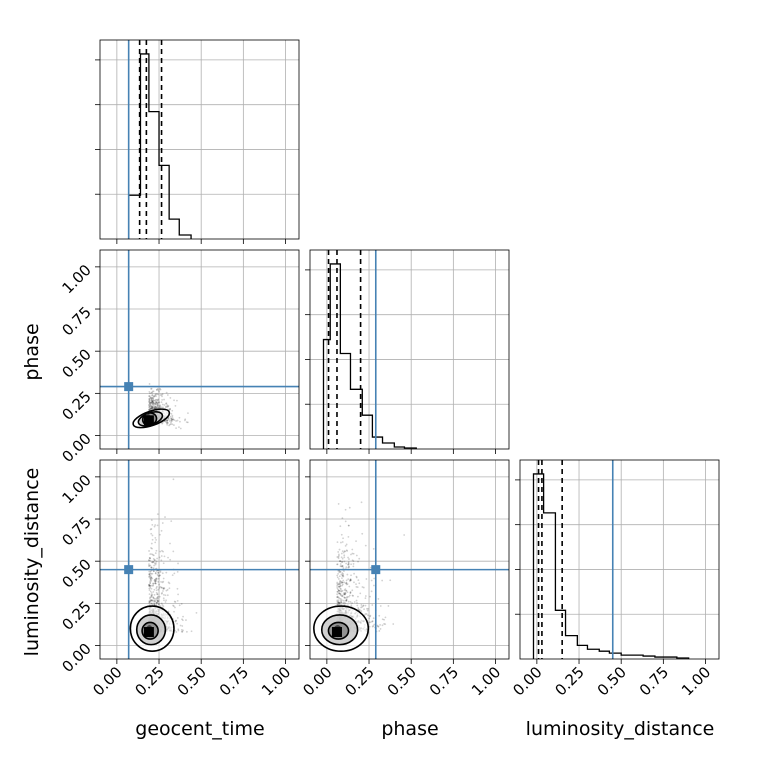 This screenshot has height=760, width=760. Describe the element at coordinates (654, 681) in the screenshot. I see `xtick-label-luminosity-distance-3: 0.75` at that location.